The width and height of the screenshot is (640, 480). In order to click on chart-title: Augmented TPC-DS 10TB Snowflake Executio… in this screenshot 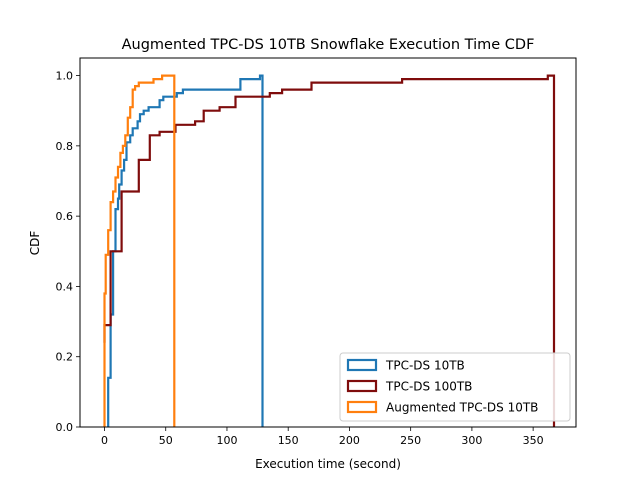, I will do `click(328, 45)`.